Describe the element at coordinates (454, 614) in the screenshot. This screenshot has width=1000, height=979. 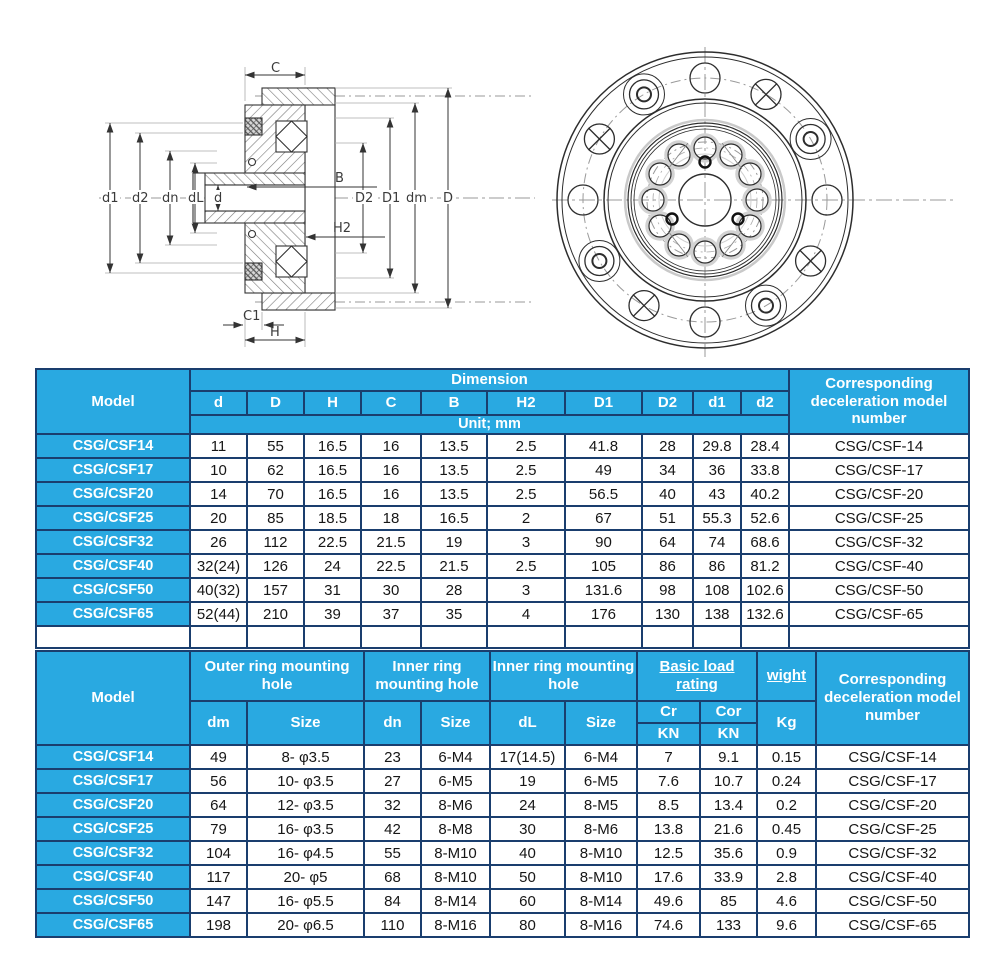
I see `value-cell: 35` at that location.